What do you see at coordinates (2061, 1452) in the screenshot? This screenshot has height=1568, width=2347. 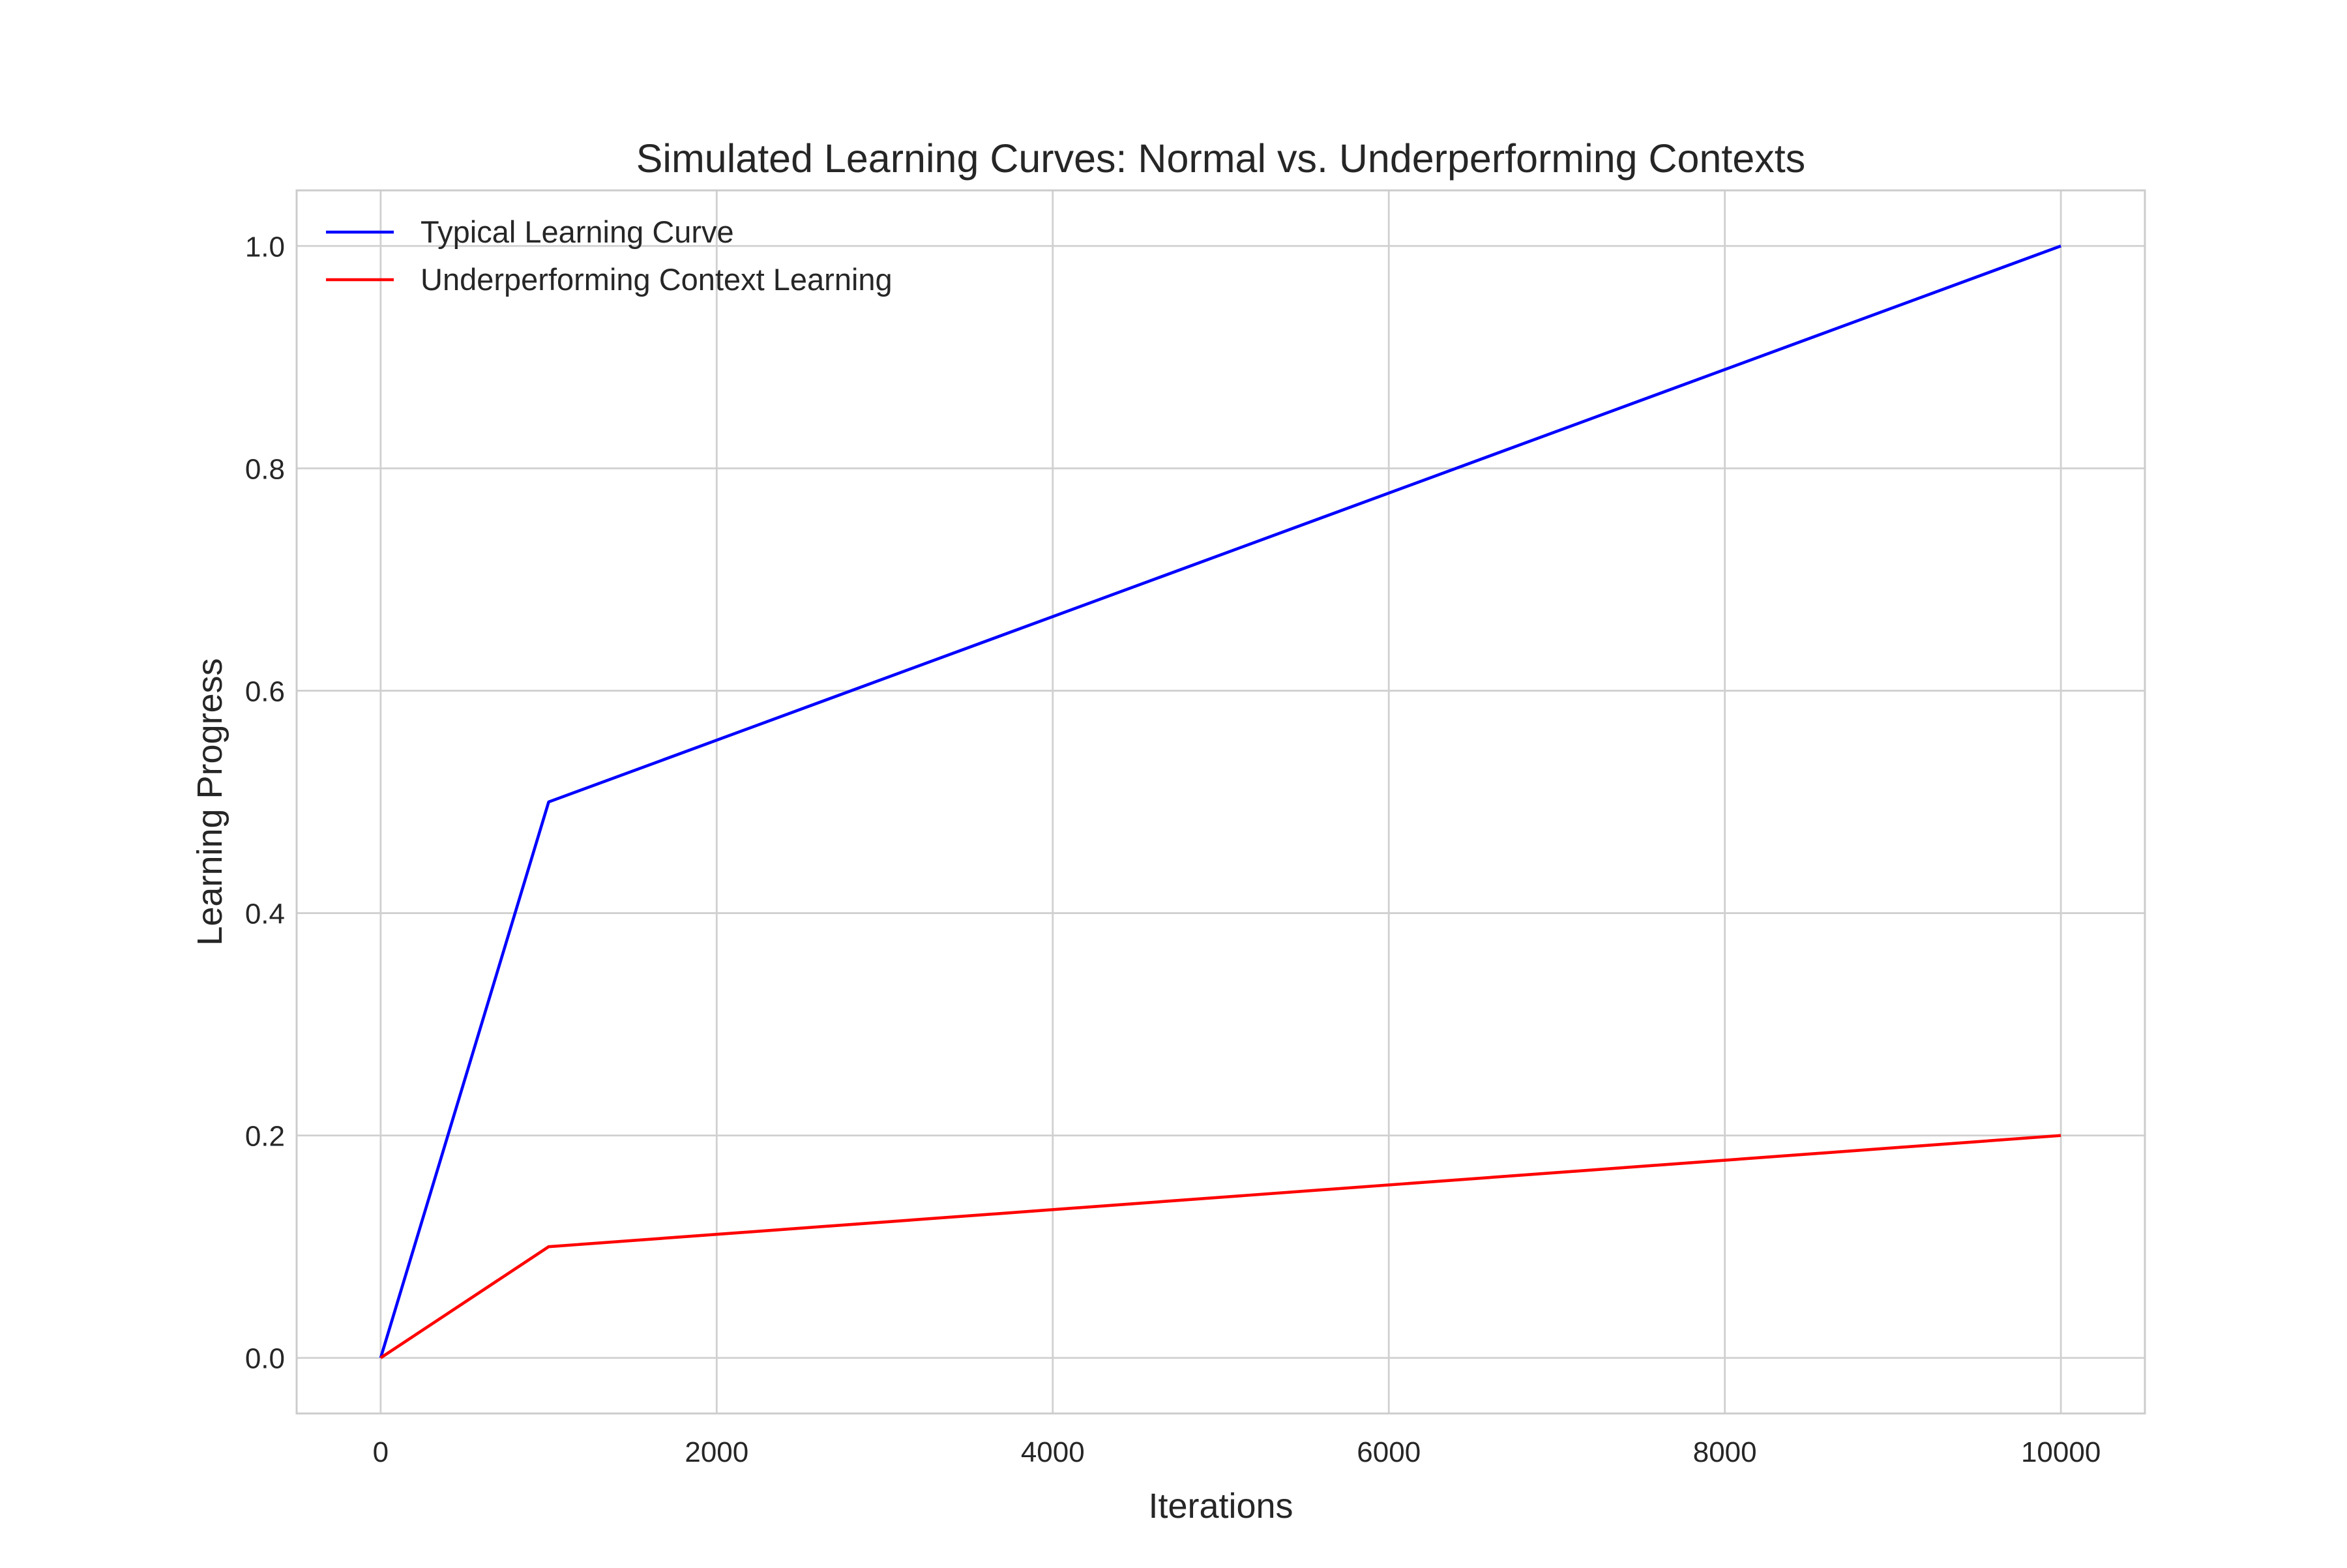 I see `x-tick-label: 10000` at bounding box center [2061, 1452].